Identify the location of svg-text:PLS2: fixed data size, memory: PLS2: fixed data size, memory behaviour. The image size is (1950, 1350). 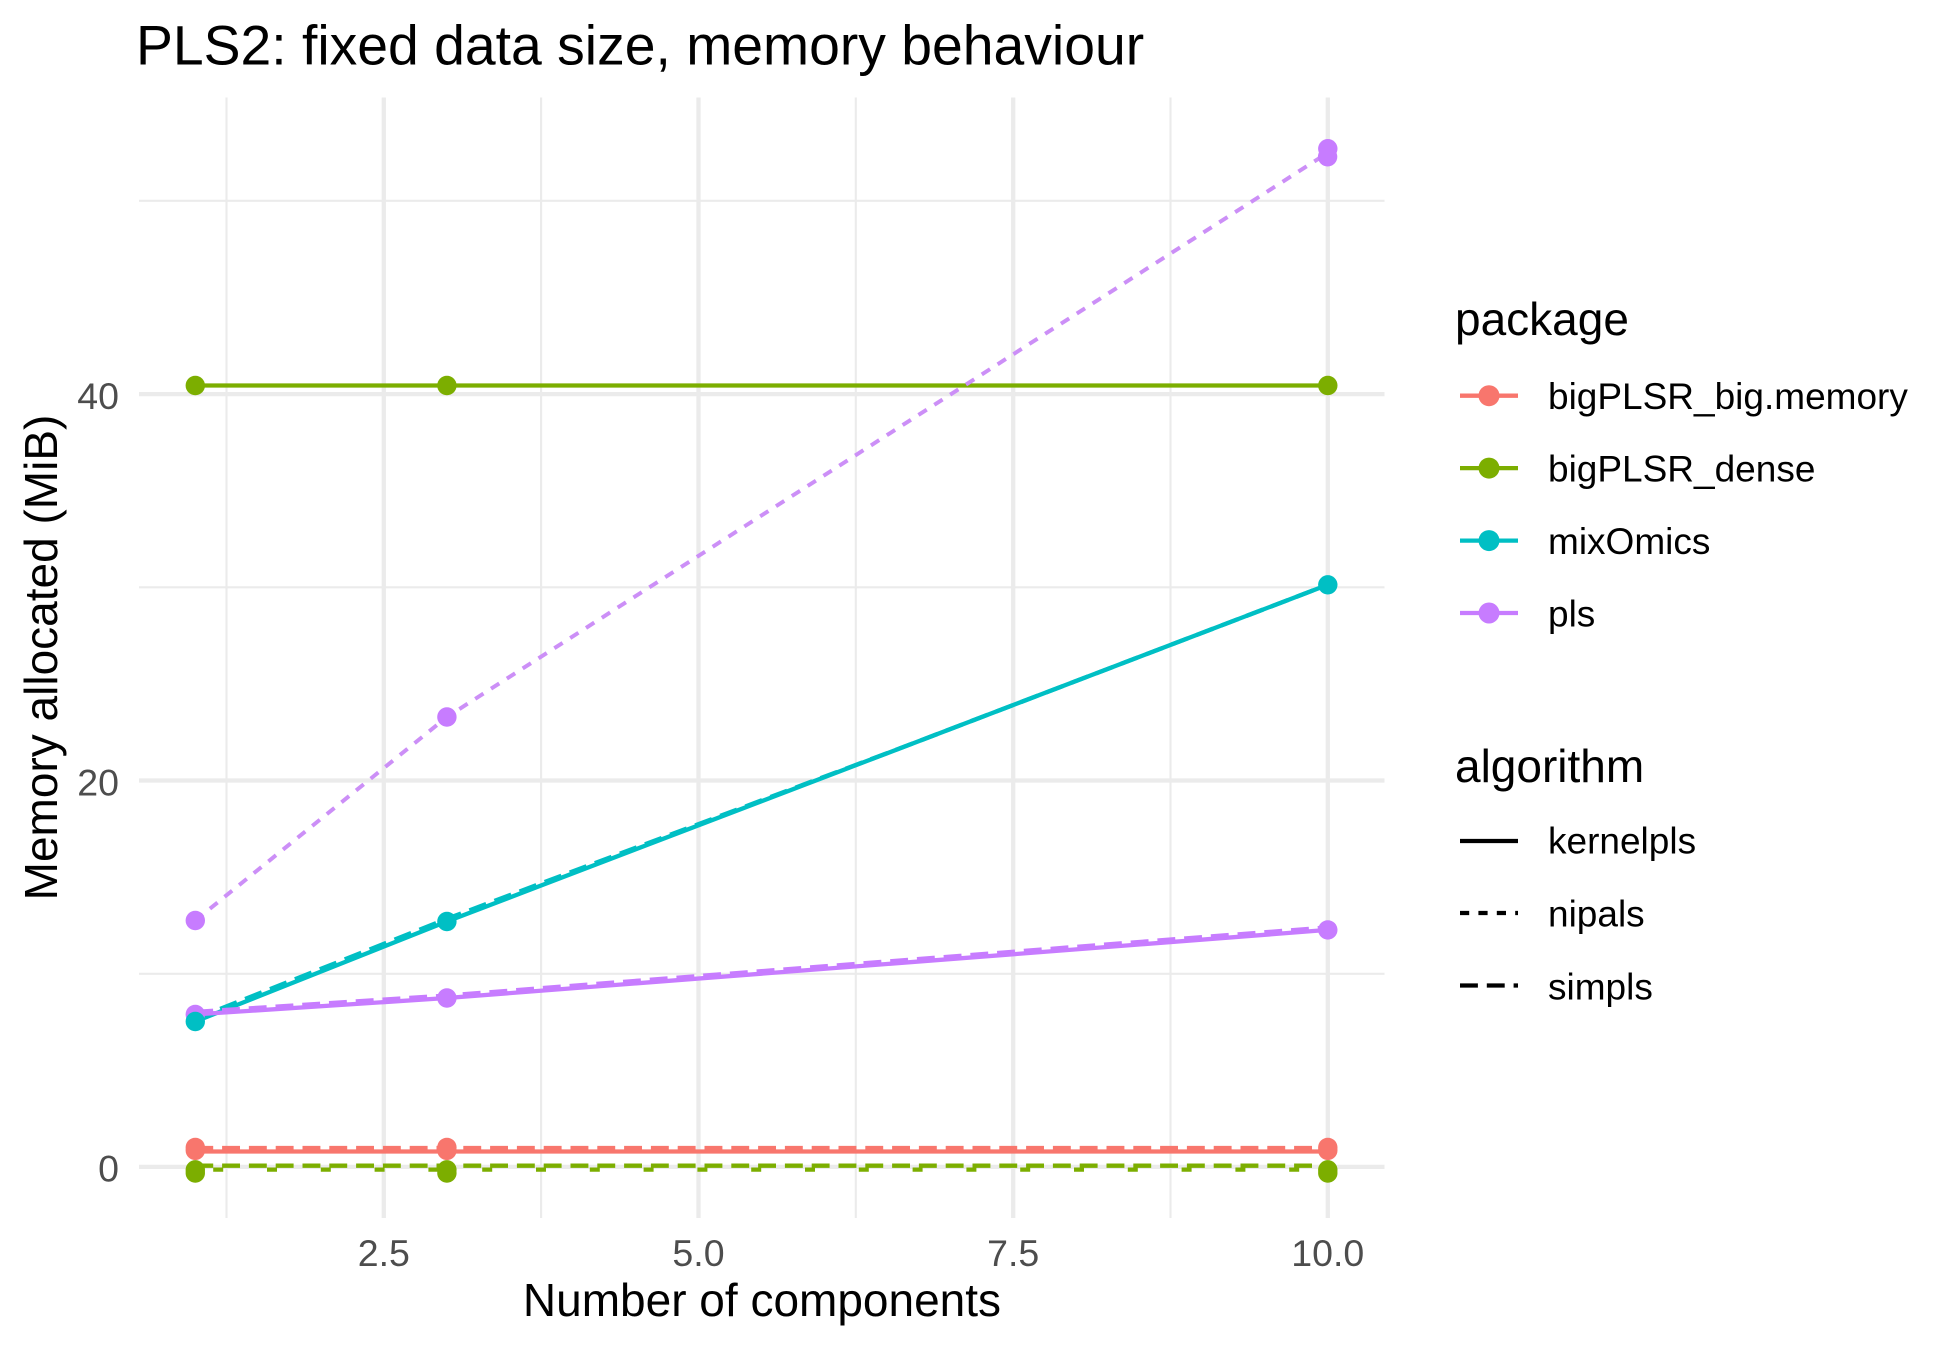
(640, 45).